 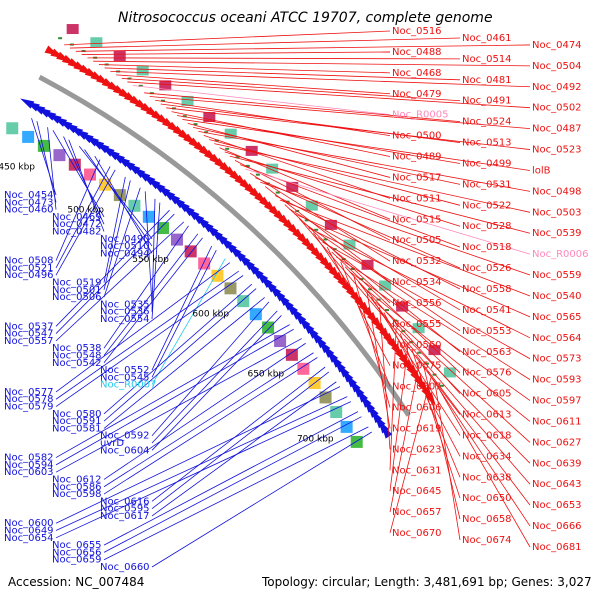 I want to click on gene-label: Noc_0581, so click(x=77, y=428).